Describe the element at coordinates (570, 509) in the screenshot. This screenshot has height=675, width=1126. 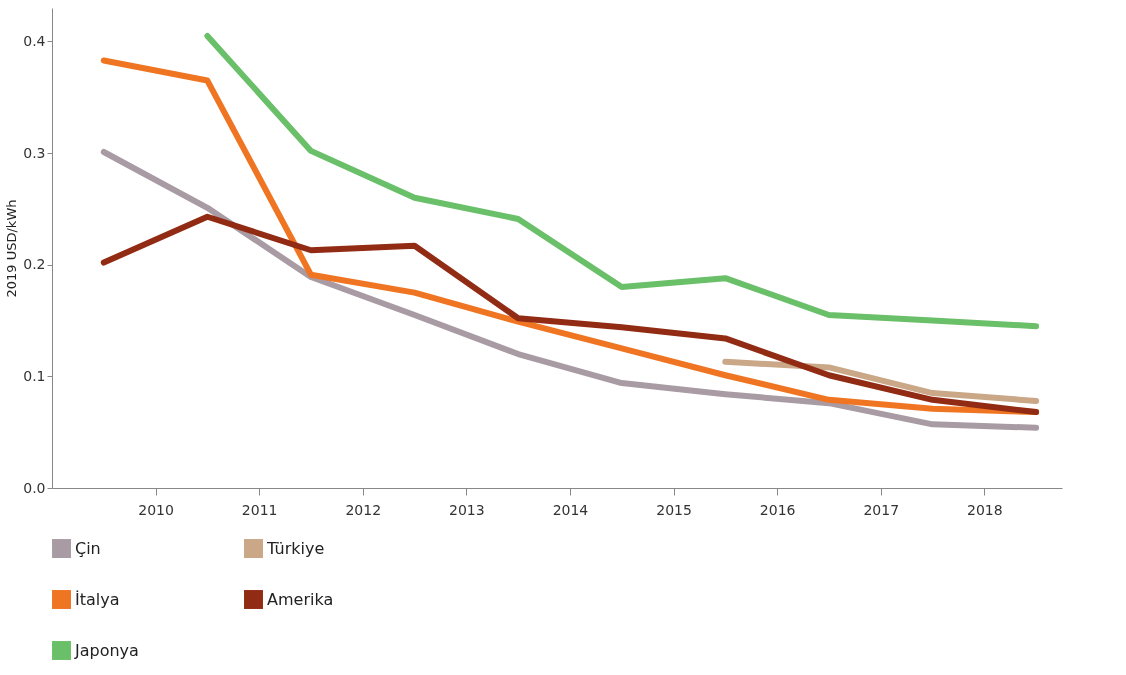
I see `x-tick-label: 2014` at that location.